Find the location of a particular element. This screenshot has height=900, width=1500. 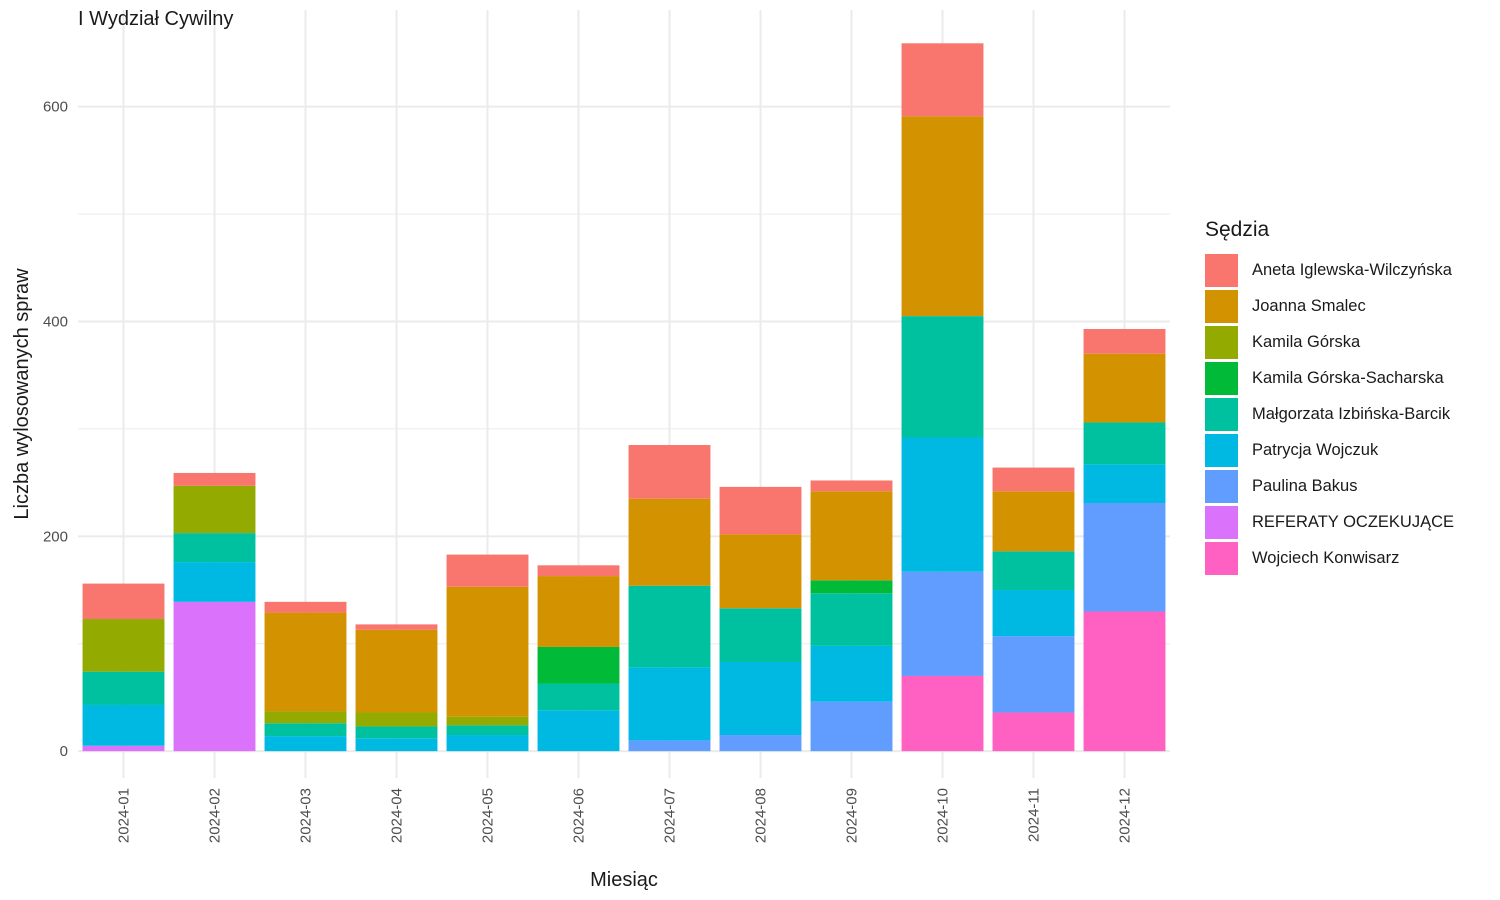

legend-label: Wojciech Konwisarz is located at coordinates (1326, 557).